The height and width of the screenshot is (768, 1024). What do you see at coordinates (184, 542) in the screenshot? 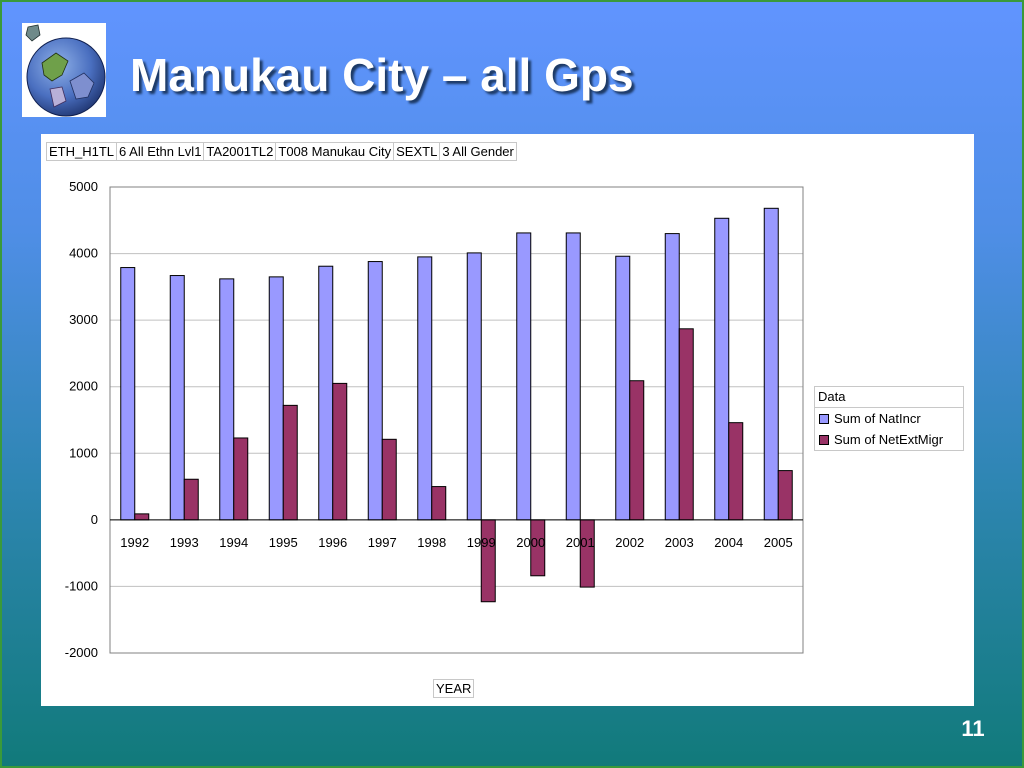
I see `x-tick-label-1993: 1993` at bounding box center [184, 542].